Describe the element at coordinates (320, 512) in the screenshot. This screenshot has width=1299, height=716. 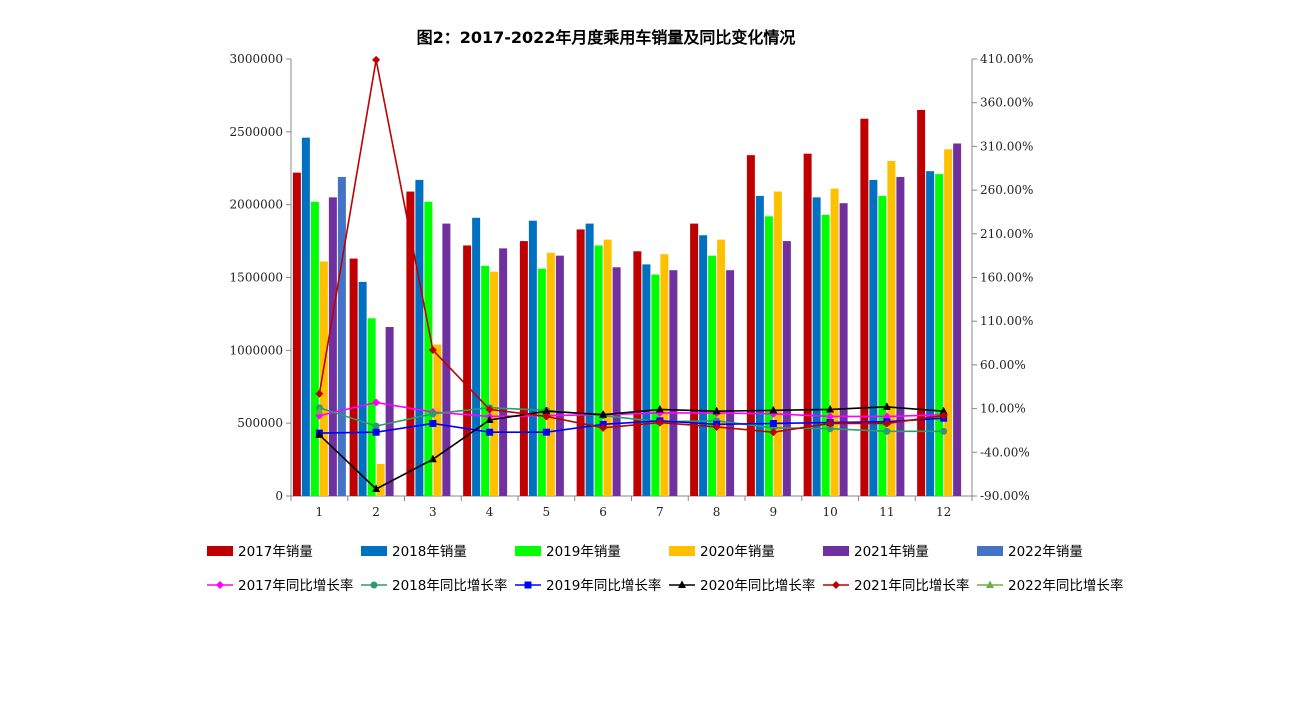
I see `x-tick-label: 1` at that location.